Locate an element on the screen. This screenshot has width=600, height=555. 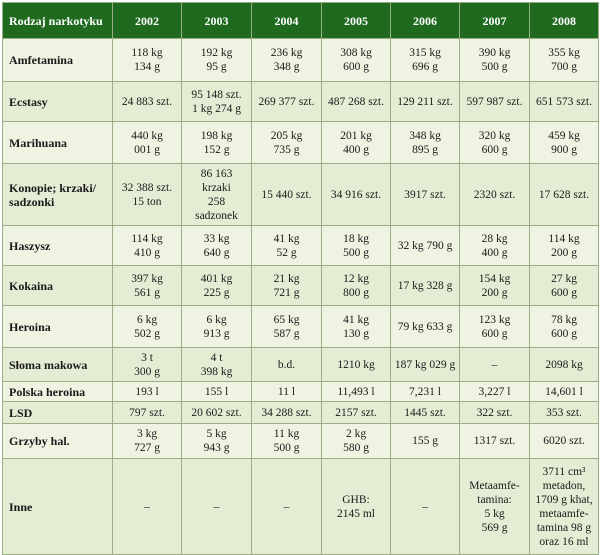
table-cell: 348 kg 895 g is located at coordinates (425, 142).